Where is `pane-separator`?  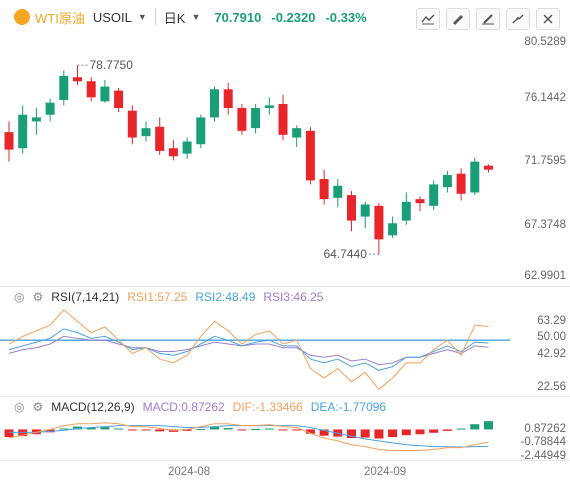 pane-separator is located at coordinates (285, 286).